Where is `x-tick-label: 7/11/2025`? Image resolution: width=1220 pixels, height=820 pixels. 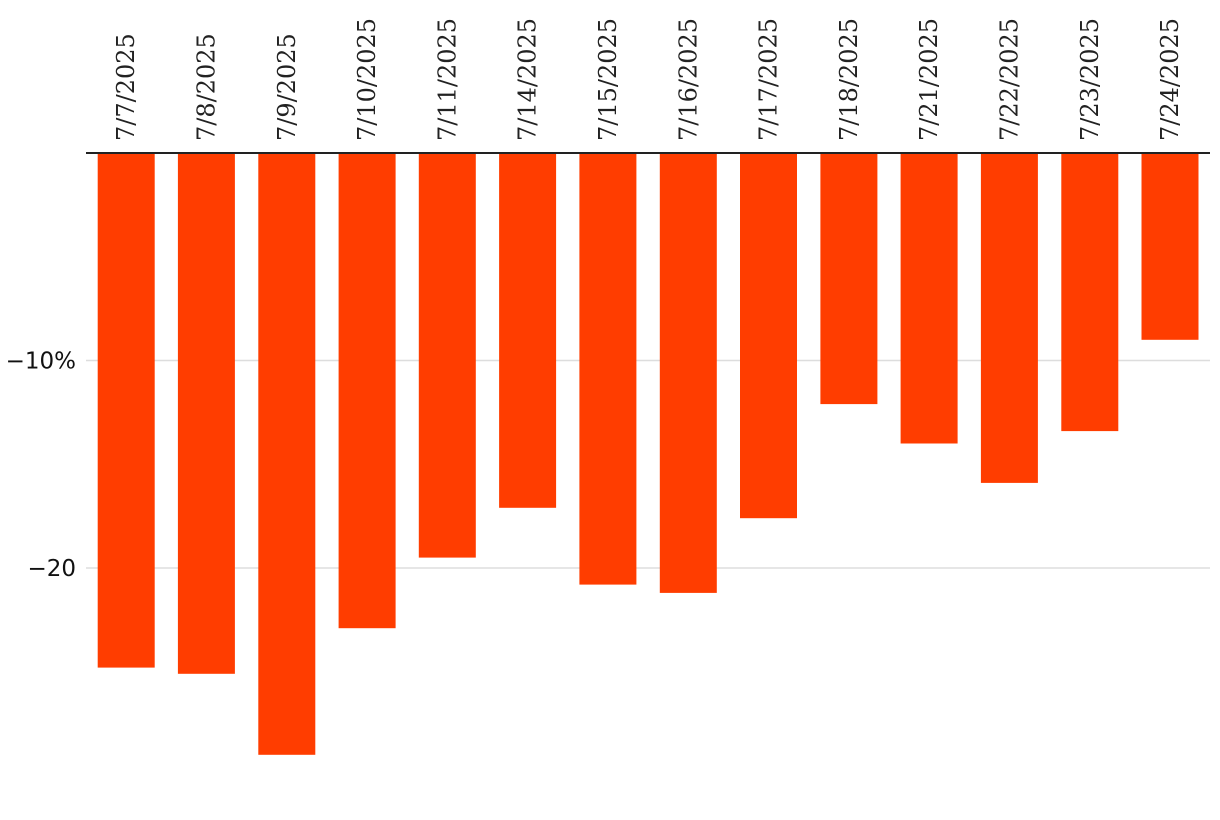
x-tick-label: 7/11/2025 is located at coordinates (447, 79).